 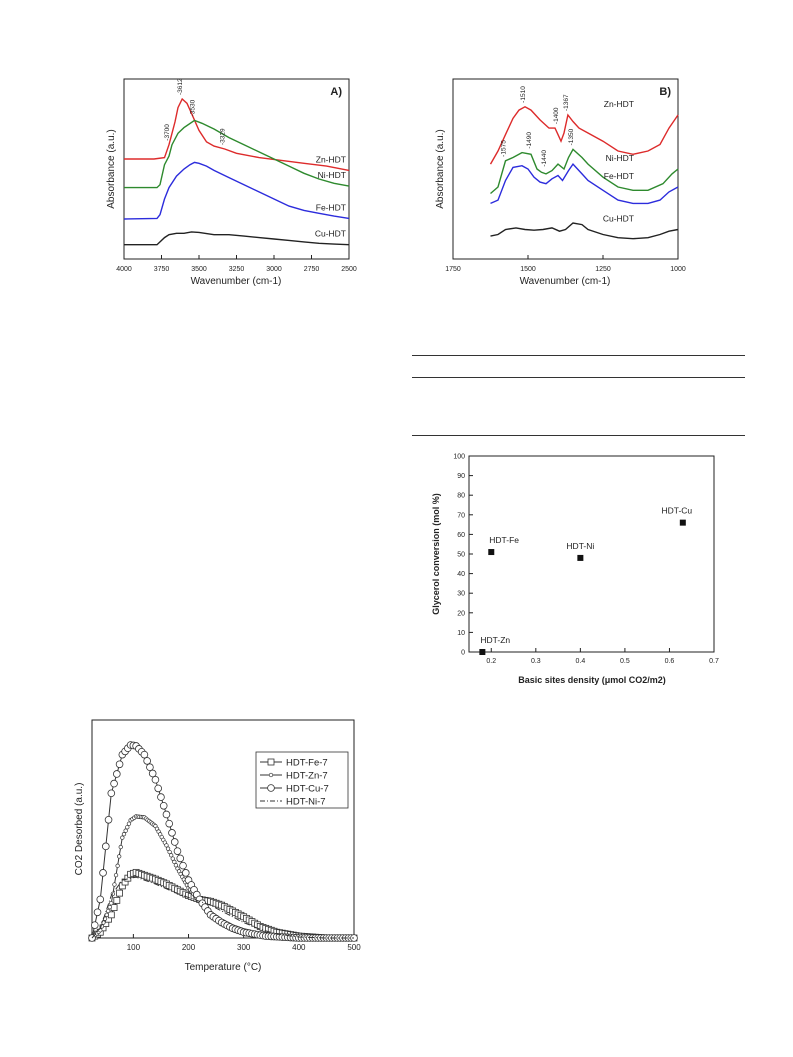 I want to click on data-point-hdt-zn, so click(x=482, y=652).